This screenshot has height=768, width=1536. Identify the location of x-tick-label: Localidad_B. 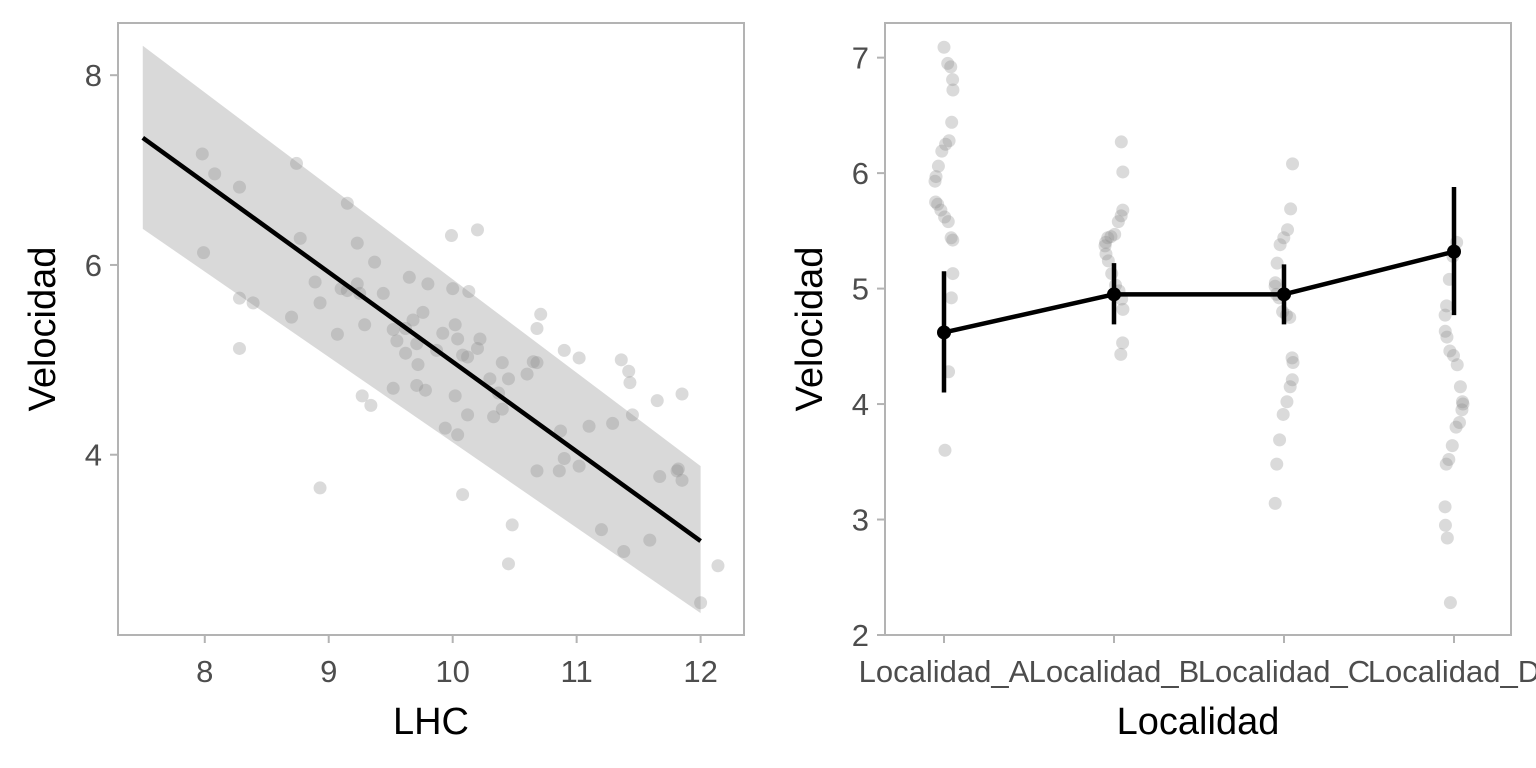
(1114, 671).